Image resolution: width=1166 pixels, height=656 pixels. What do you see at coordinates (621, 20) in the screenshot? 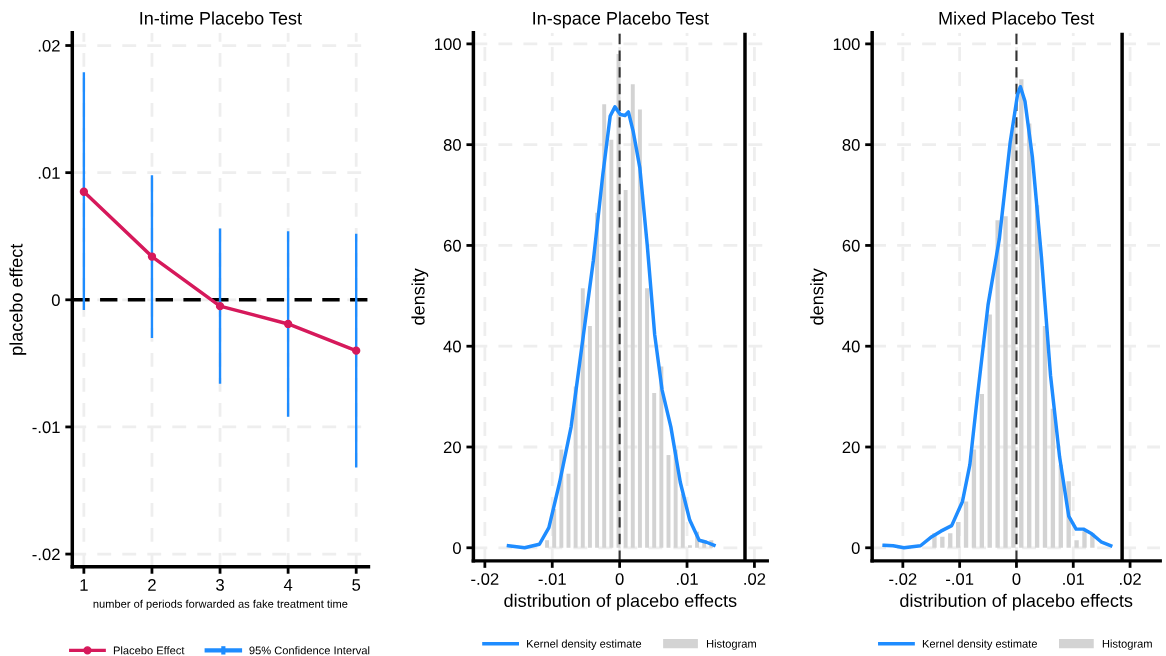
I see `chart-title: In-space Placebo Test` at bounding box center [621, 20].